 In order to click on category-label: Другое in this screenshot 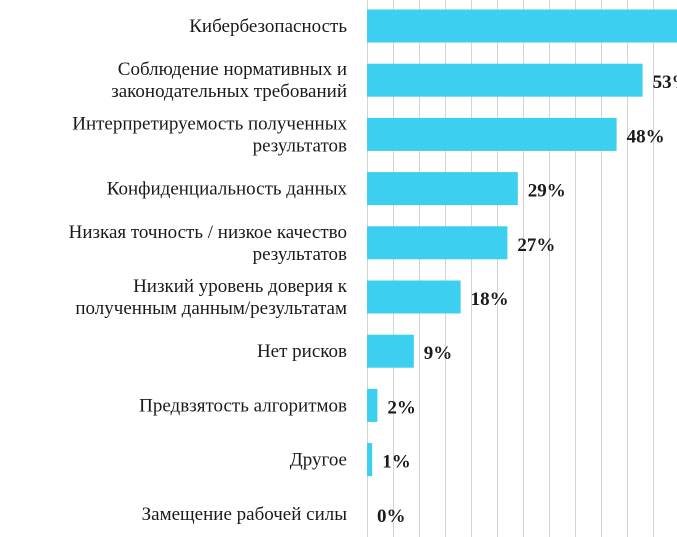, I will do `click(318, 460)`.